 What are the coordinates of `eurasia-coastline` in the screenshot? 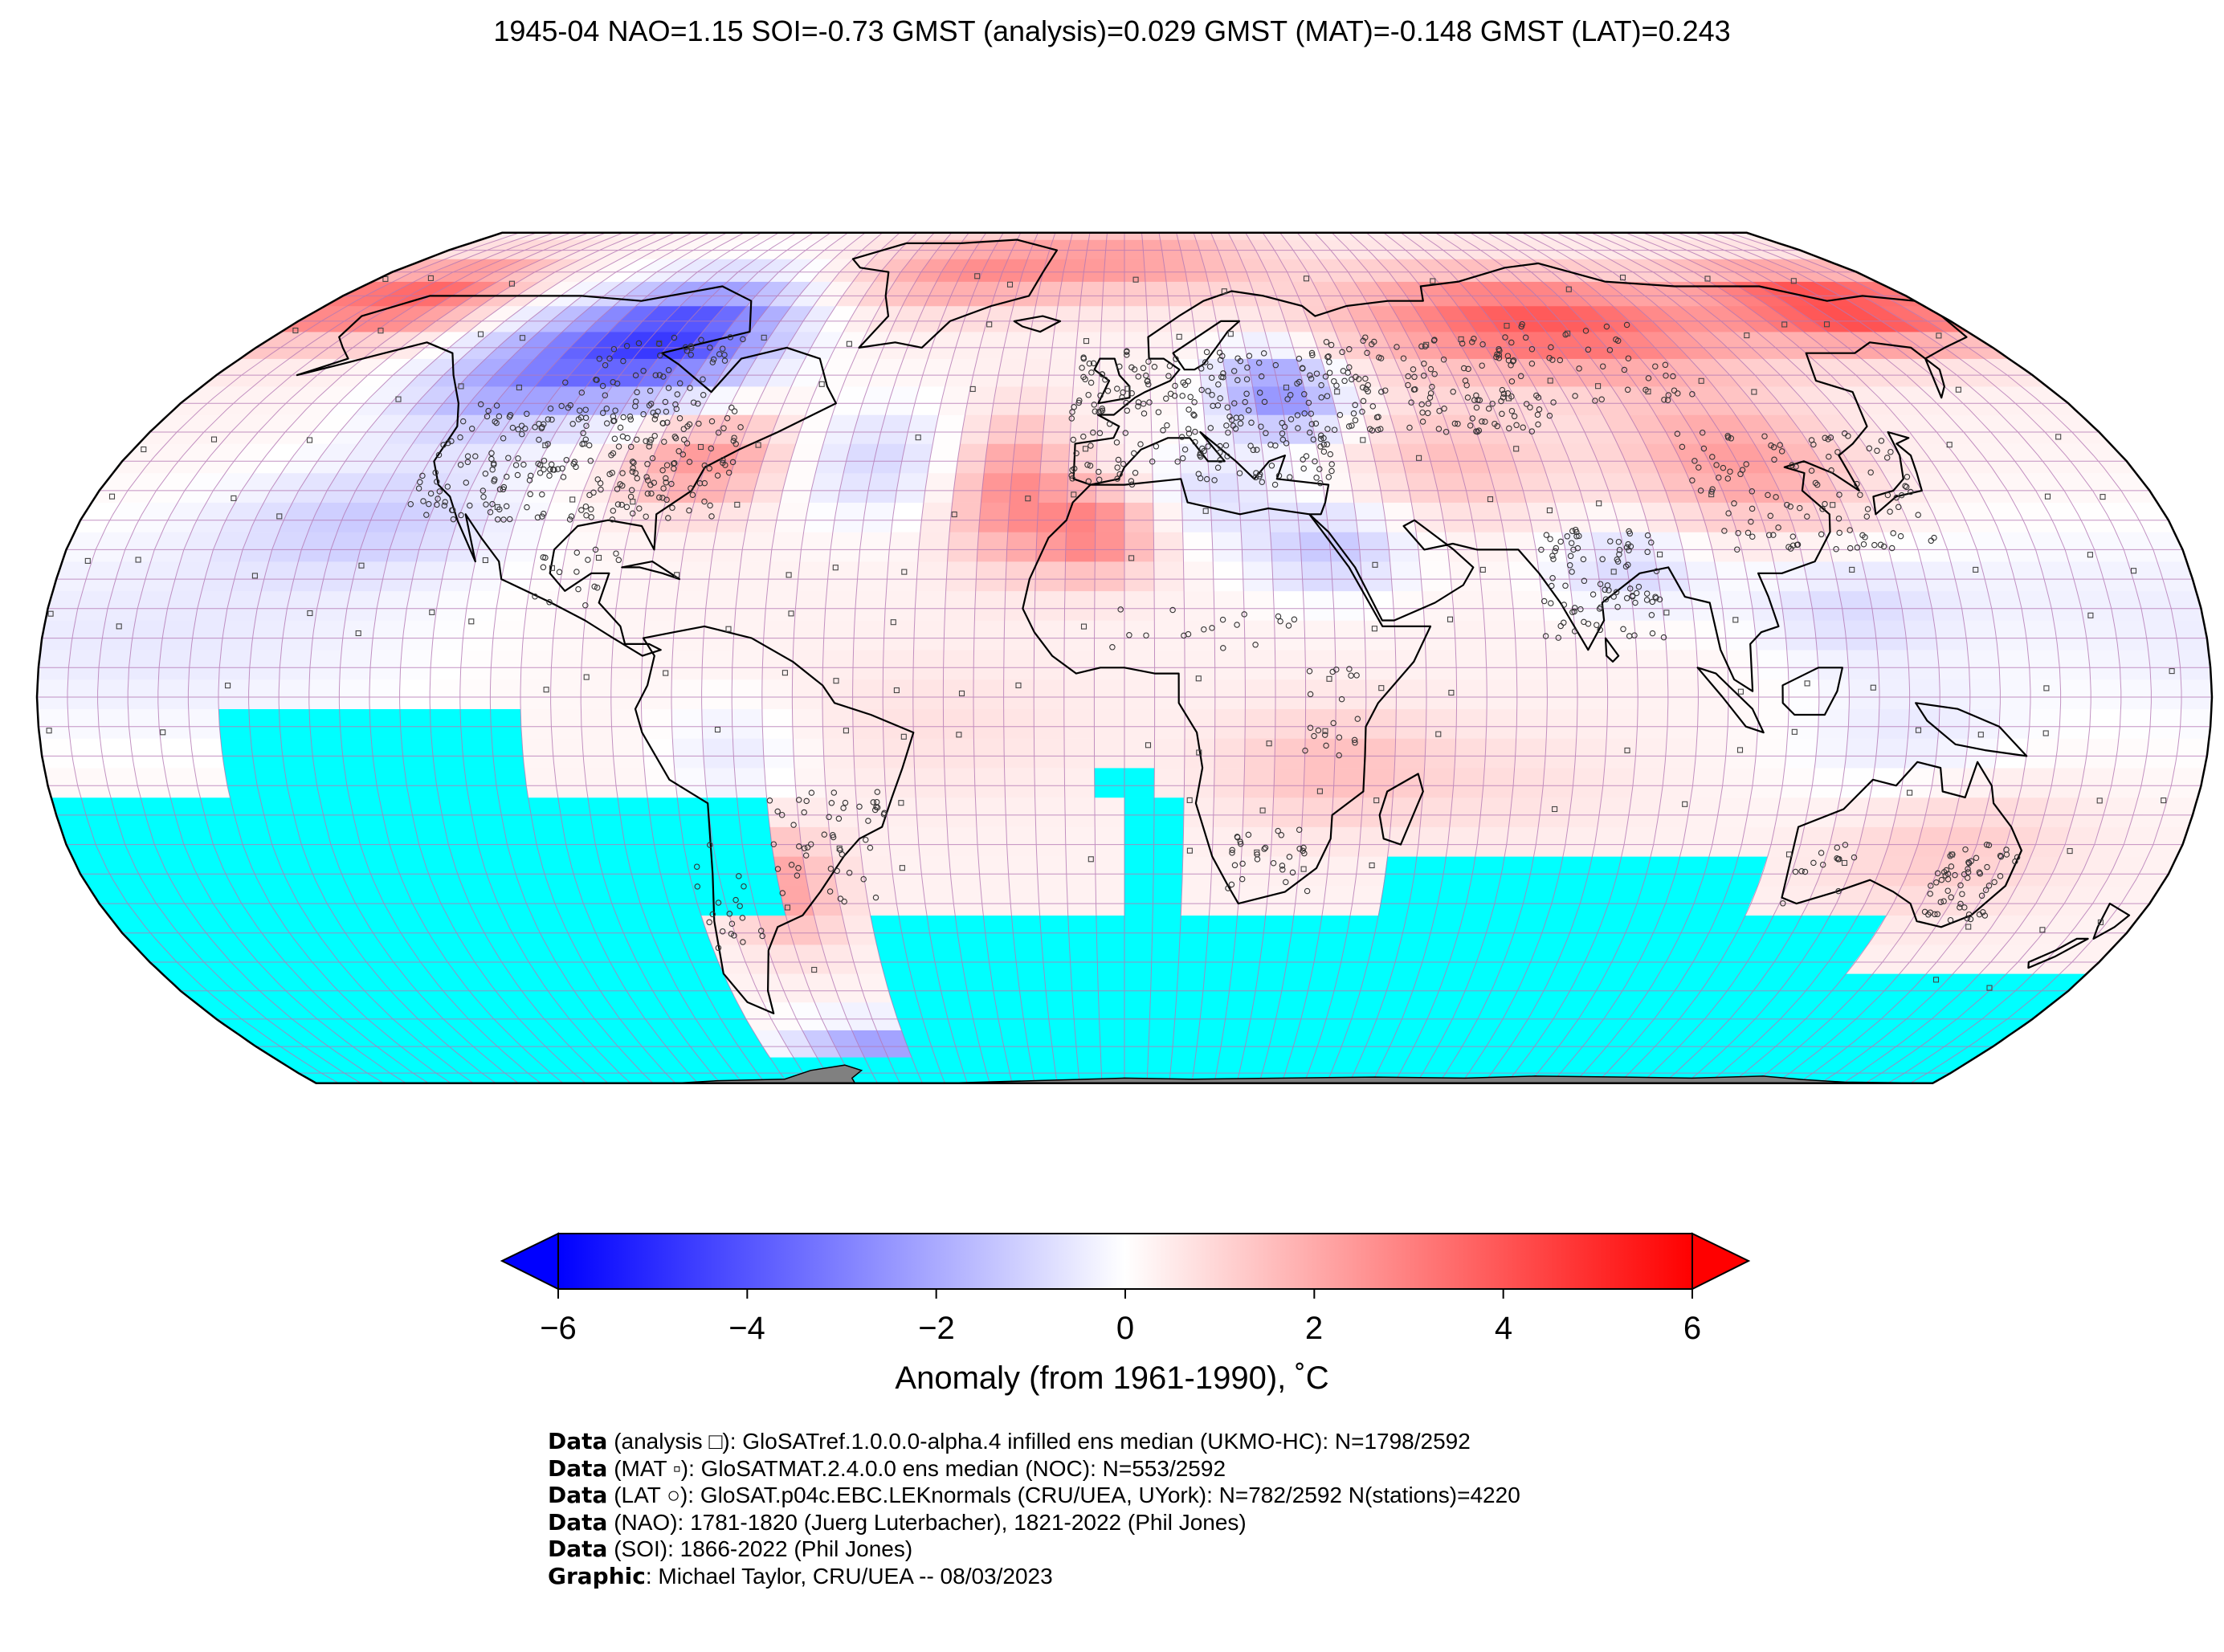 It's located at (1520, 477).